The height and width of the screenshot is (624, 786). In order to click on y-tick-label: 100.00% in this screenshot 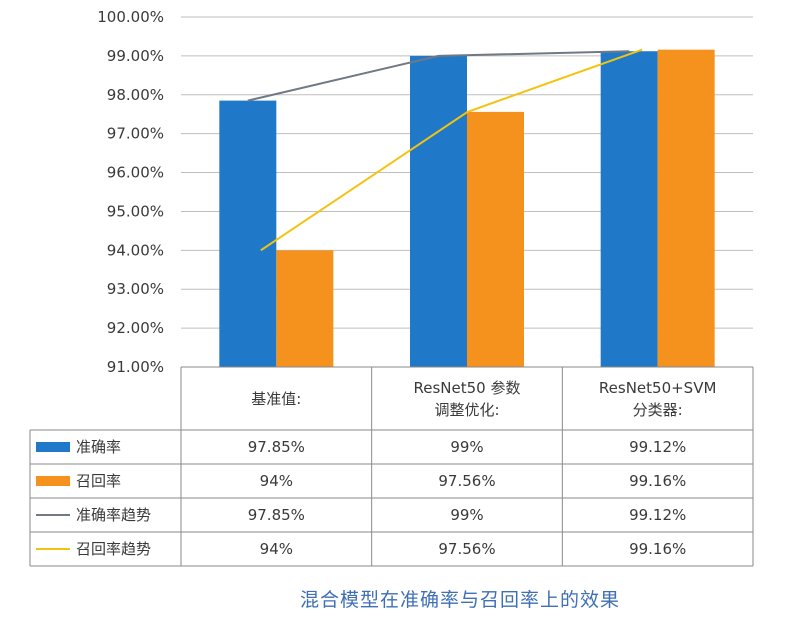, I will do `click(130, 17)`.